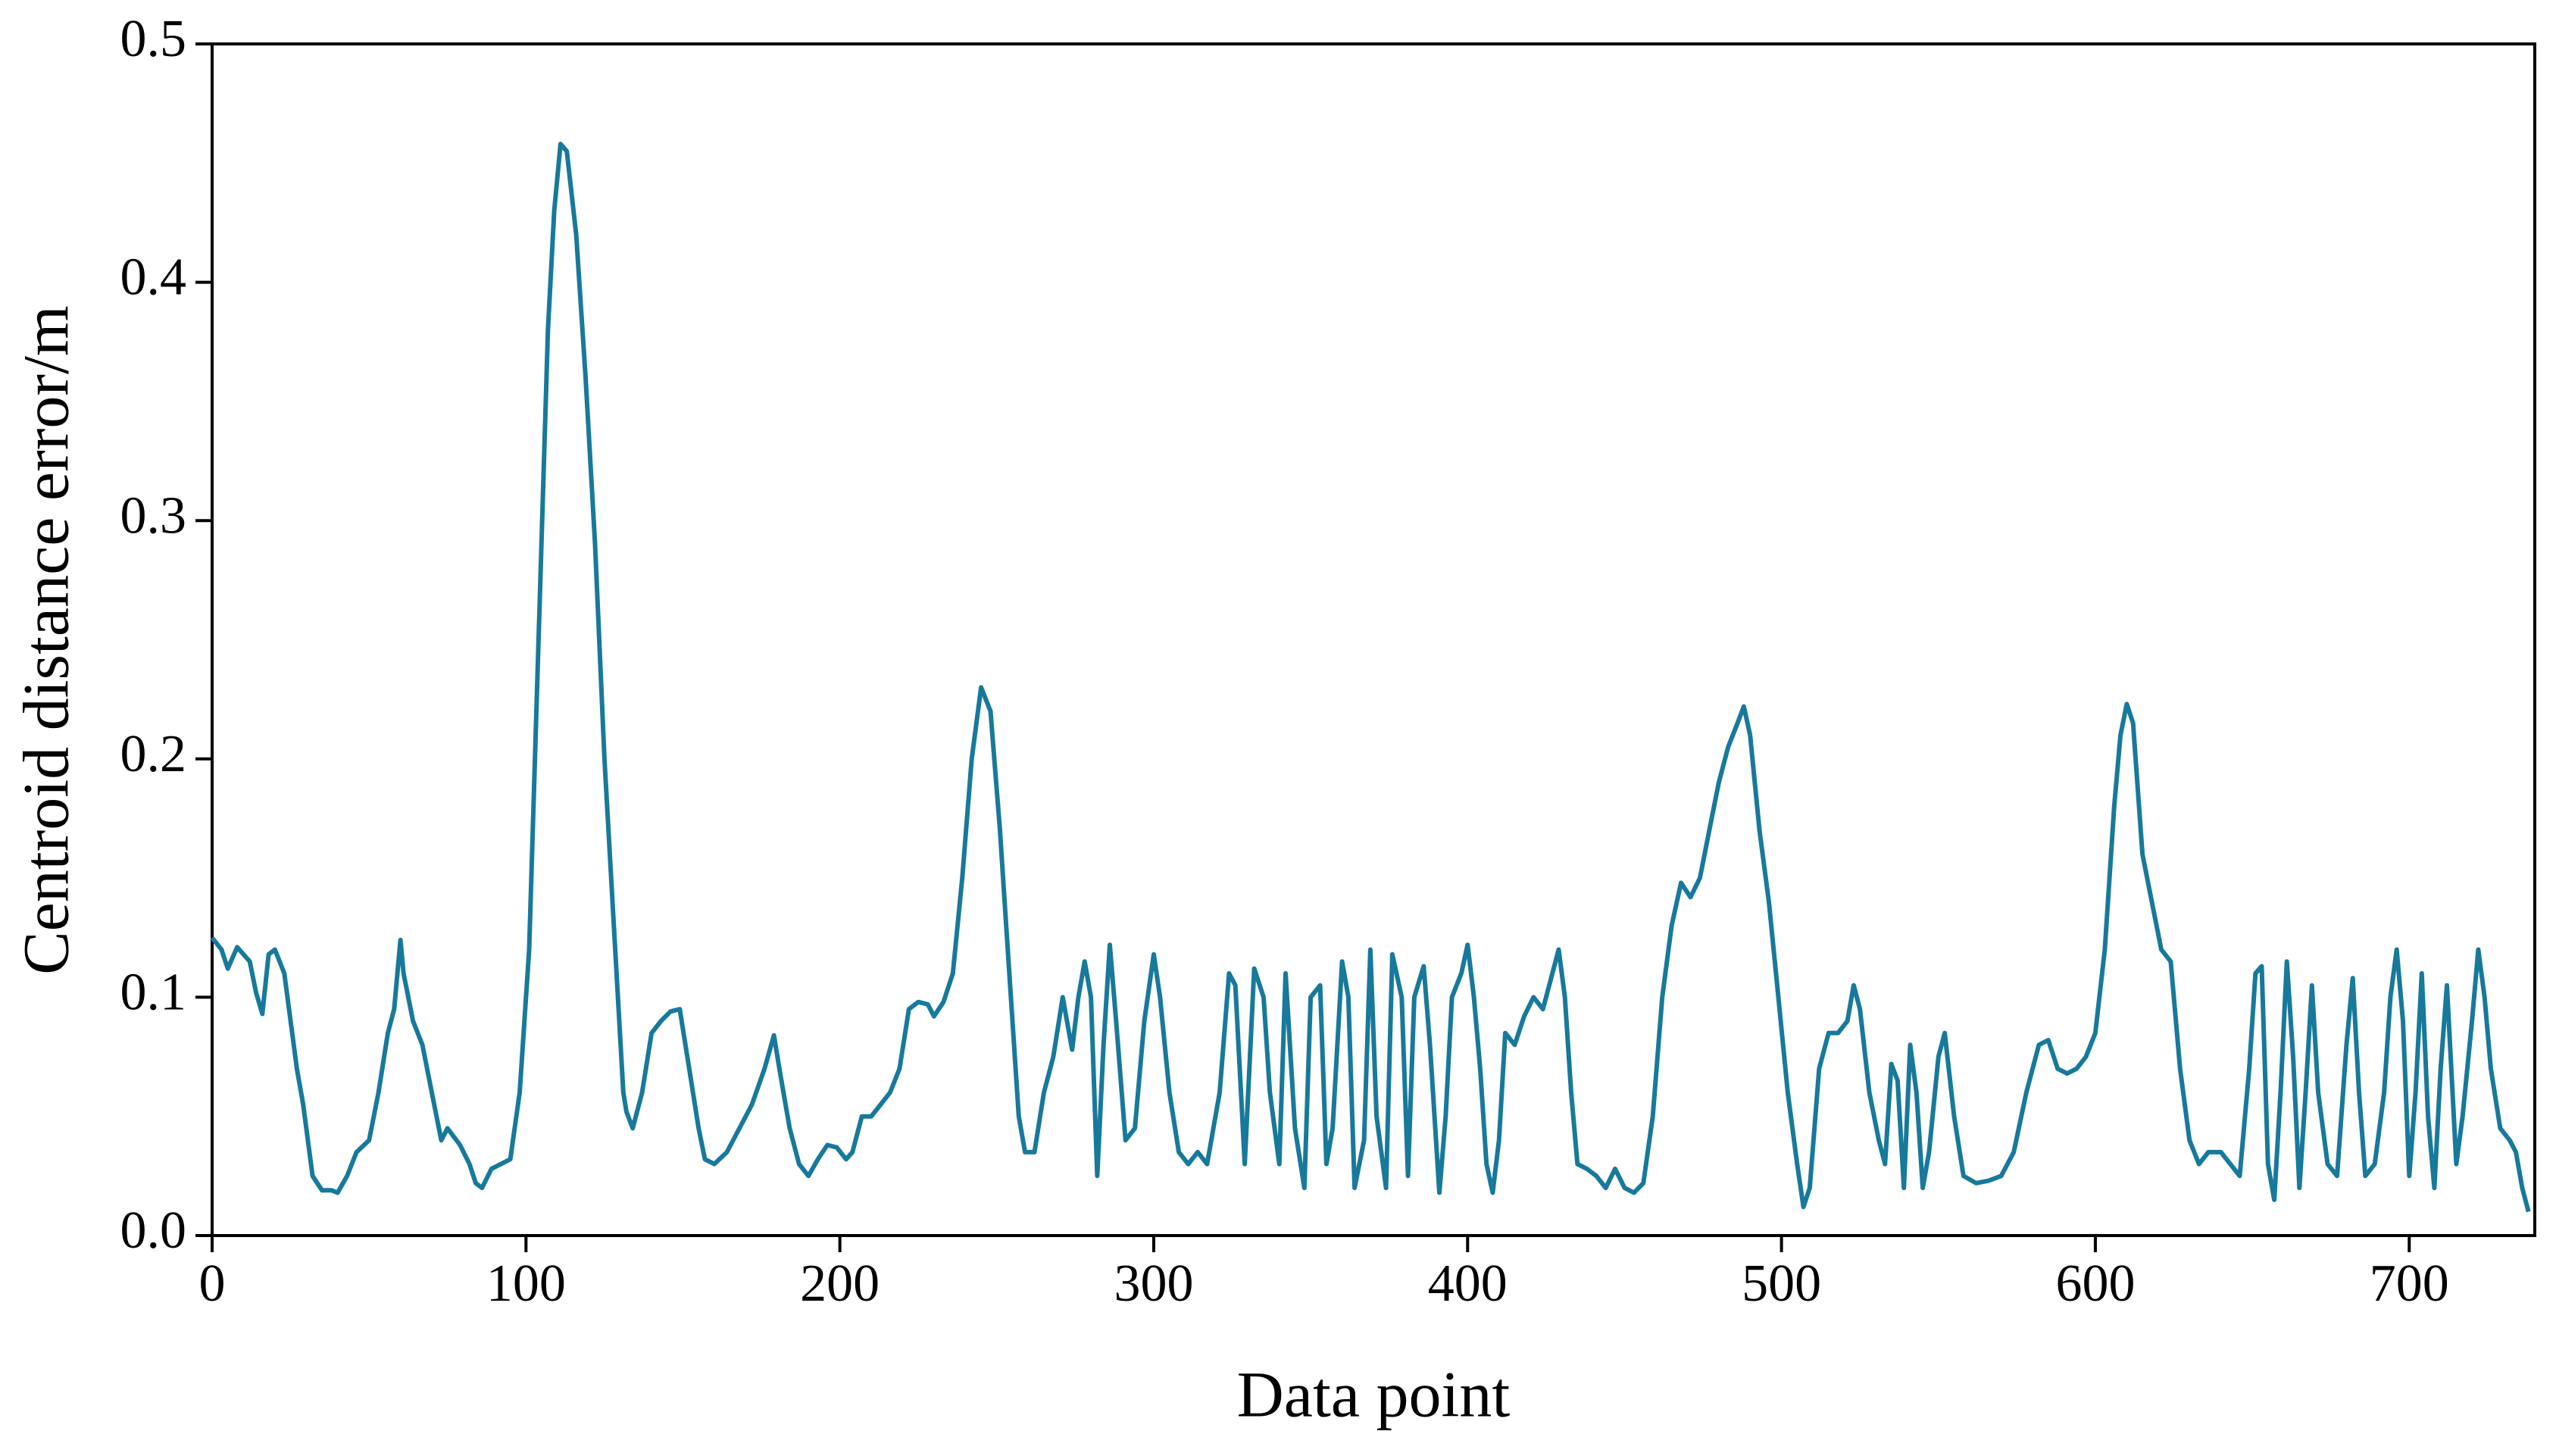 The width and height of the screenshot is (2556, 1456). What do you see at coordinates (153, 39) in the screenshot?
I see `y-tick-label: 0.5` at bounding box center [153, 39].